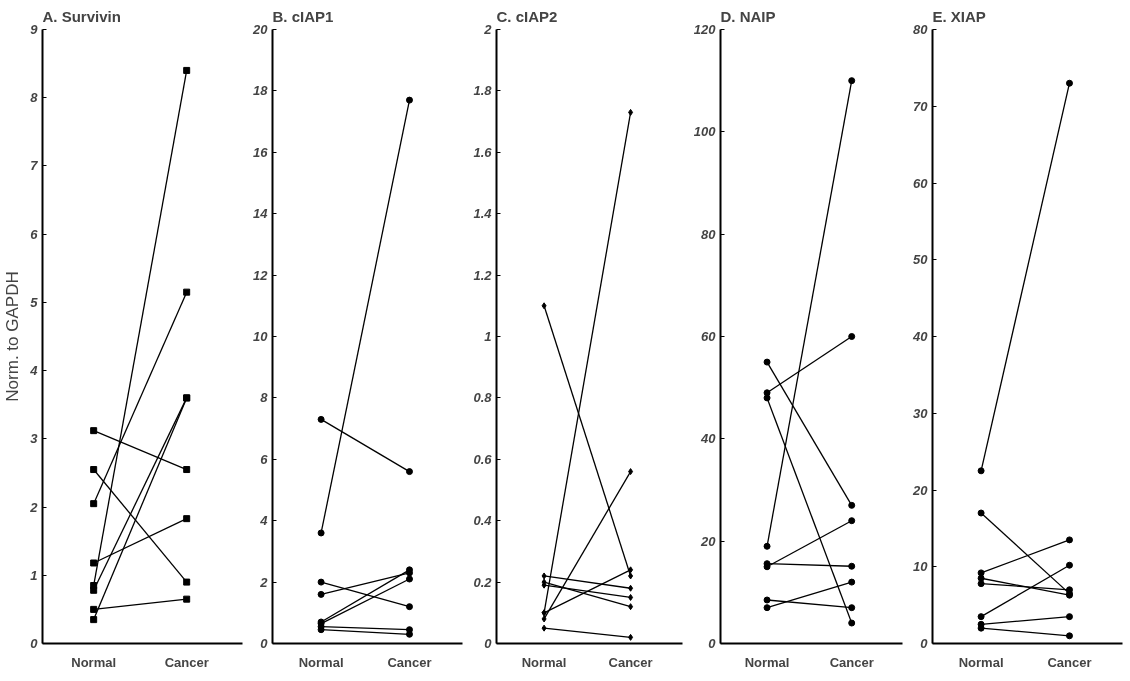 The height and width of the screenshot is (681, 1130). Describe the element at coordinates (34, 439) in the screenshot. I see `y-tick-label: 3` at that location.